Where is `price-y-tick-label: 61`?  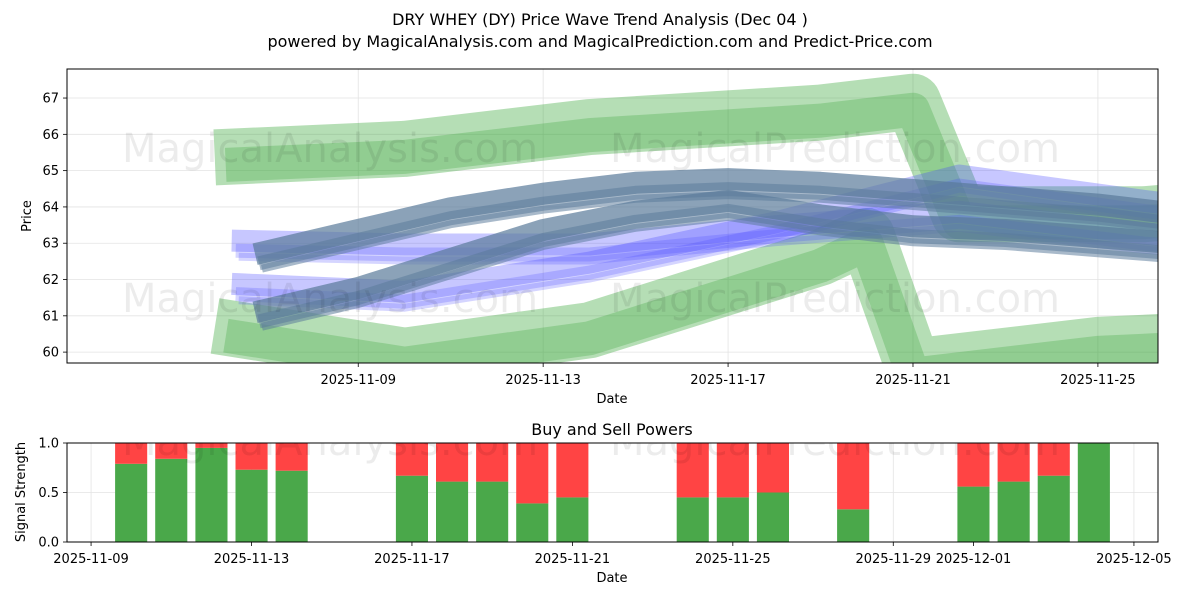
price-y-tick-label: 61 is located at coordinates (50, 316).